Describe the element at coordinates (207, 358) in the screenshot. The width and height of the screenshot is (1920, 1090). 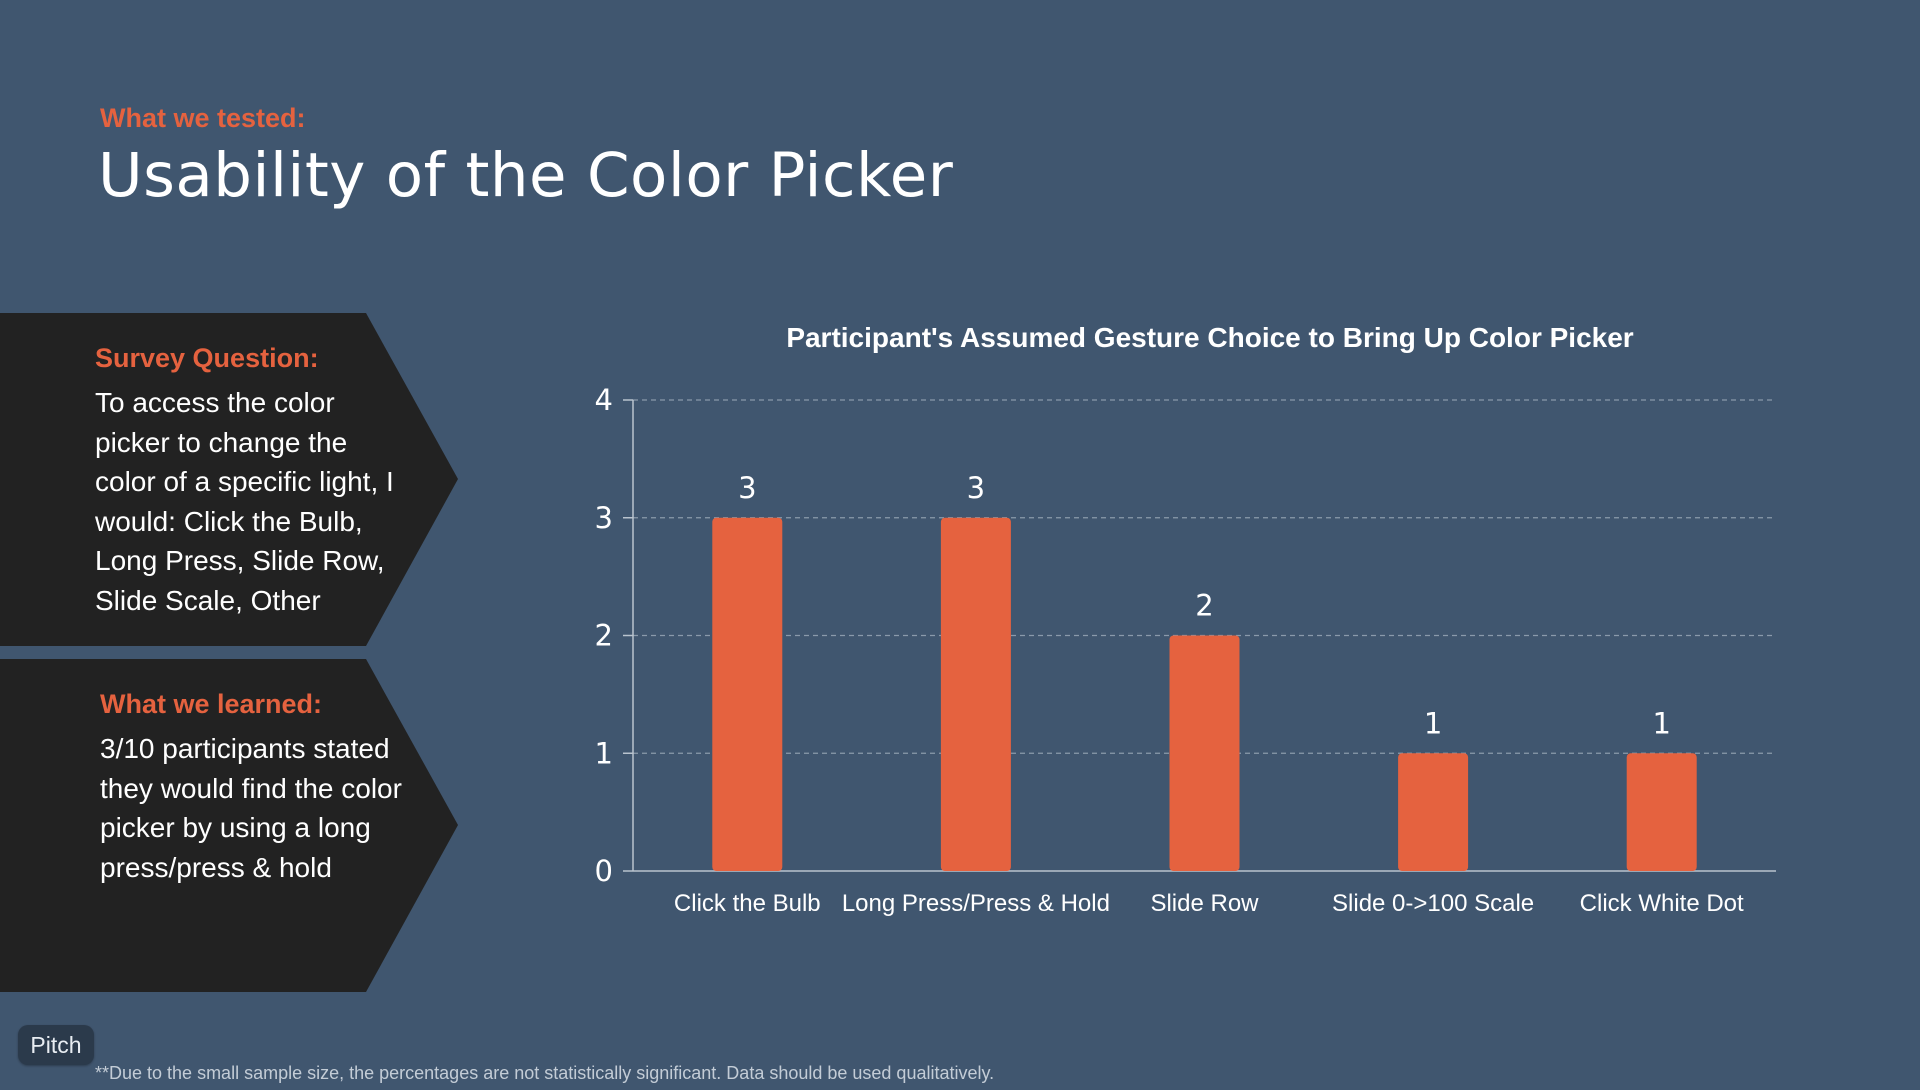
I see `survey-question-heading: Survey Question:` at that location.